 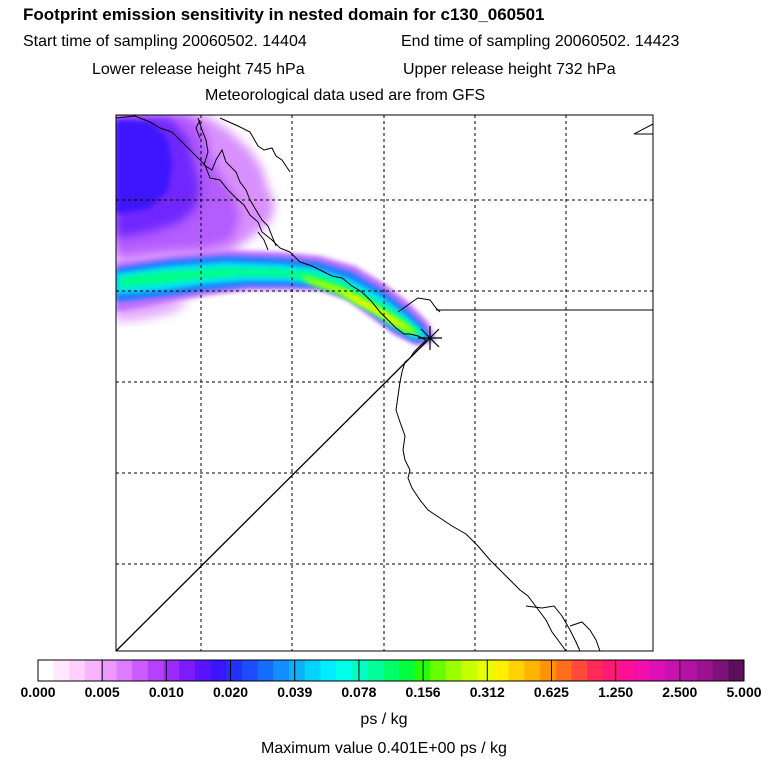 What do you see at coordinates (744, 692) in the screenshot?
I see `color-scale-tick-label: 5.000` at bounding box center [744, 692].